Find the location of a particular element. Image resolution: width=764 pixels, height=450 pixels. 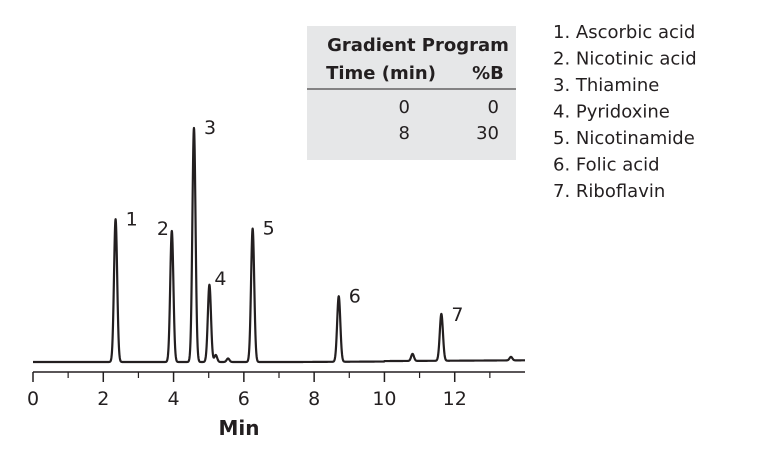

gradient-table-row-1-percent-b: 30 is located at coordinates (487, 133).